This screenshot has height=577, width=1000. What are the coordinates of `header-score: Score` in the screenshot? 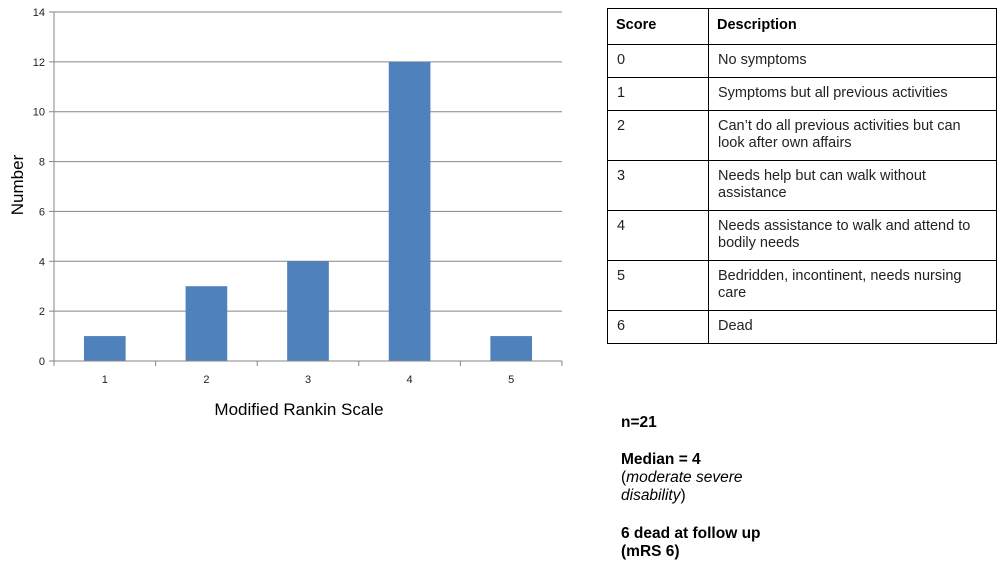 It's located at (658, 26).